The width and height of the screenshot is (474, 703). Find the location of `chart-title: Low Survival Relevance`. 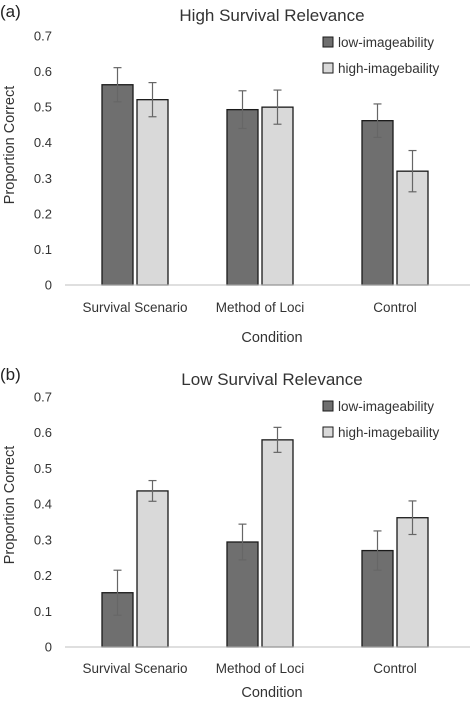

chart-title: Low Survival Relevance is located at coordinates (271, 379).